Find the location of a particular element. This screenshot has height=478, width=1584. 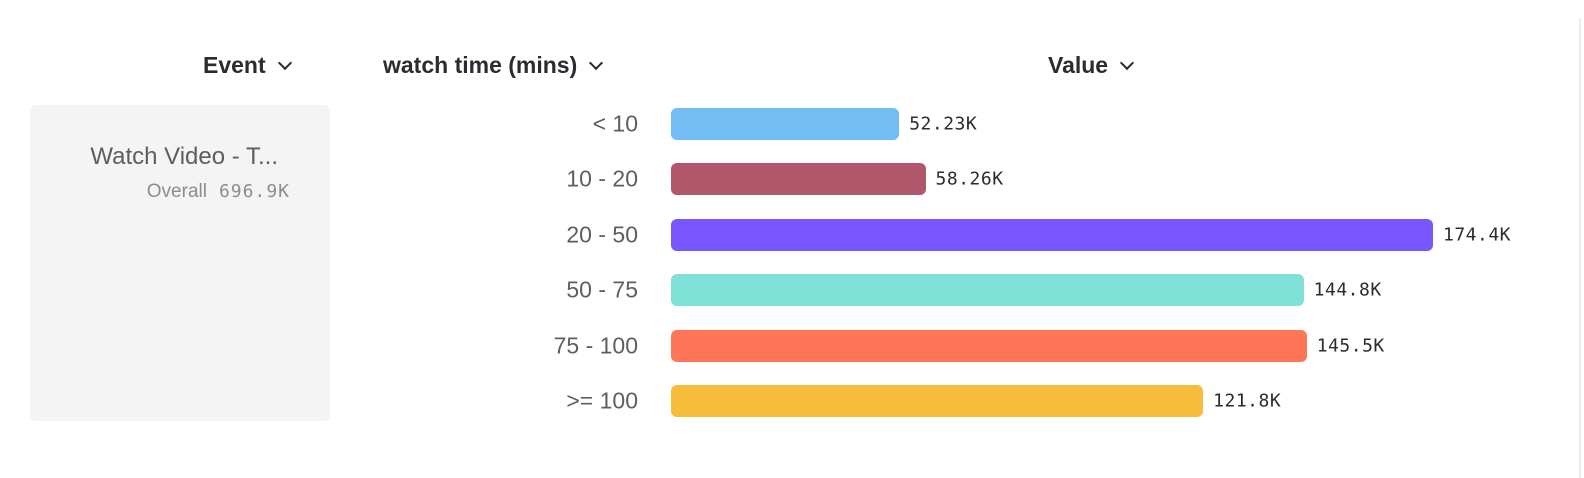

data-label: 144.8K is located at coordinates (1347, 290).